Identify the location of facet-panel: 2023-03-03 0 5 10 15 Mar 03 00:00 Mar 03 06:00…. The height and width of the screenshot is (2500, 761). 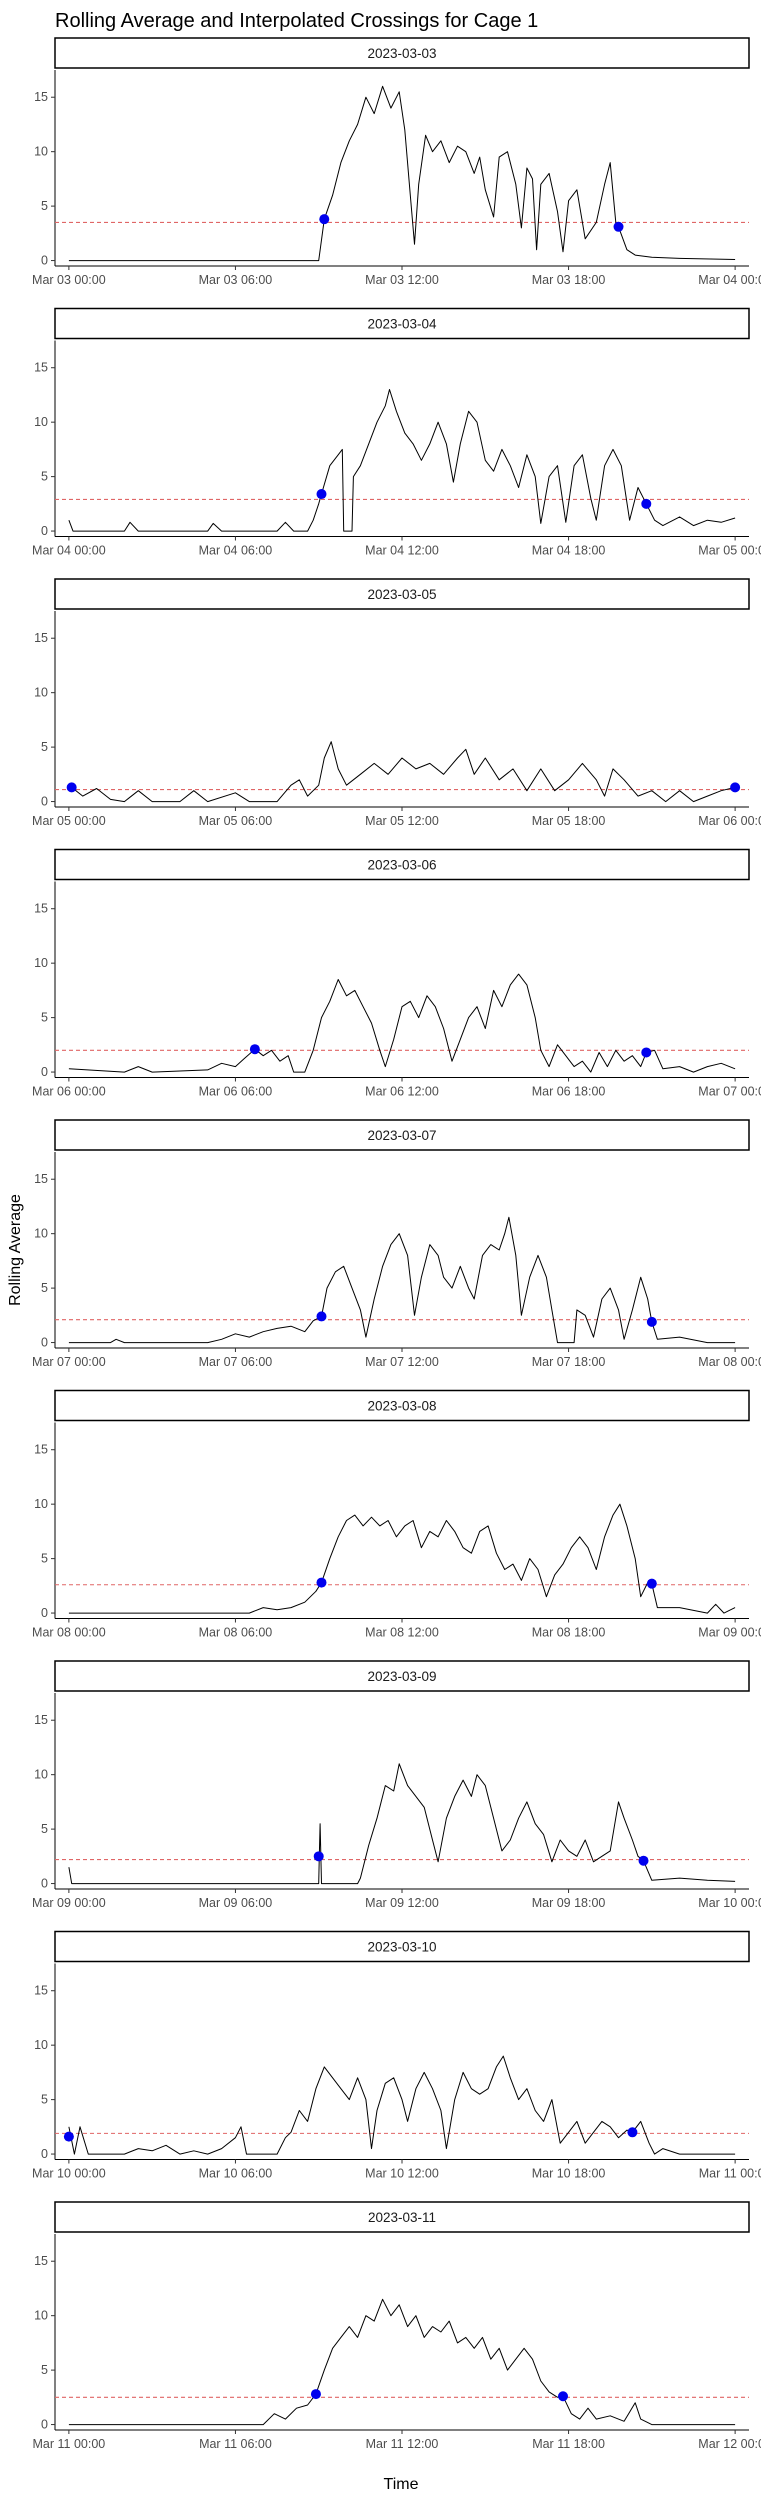
(396, 162).